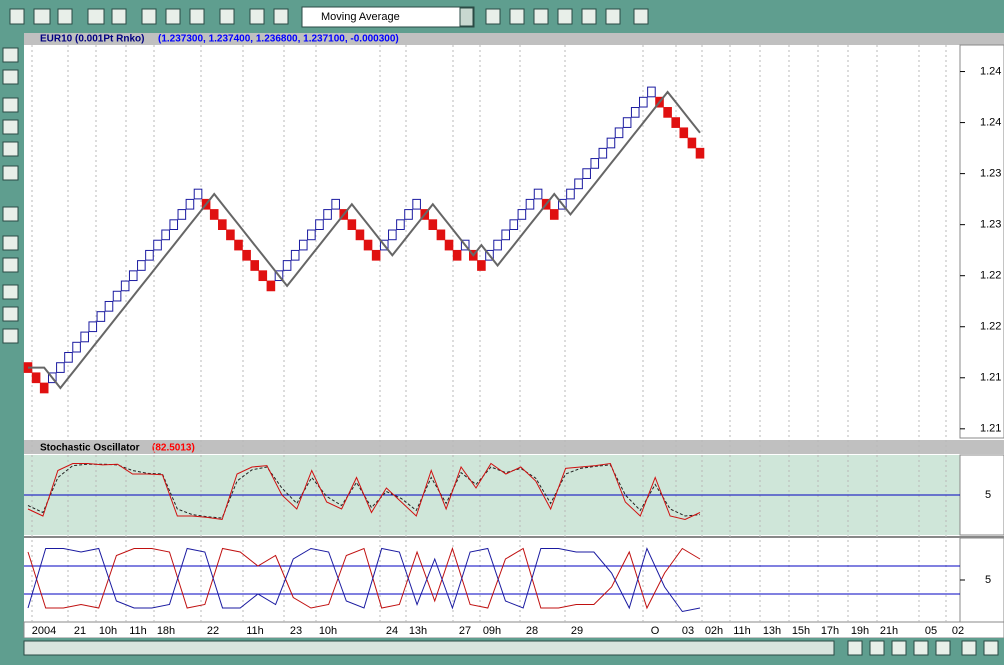 This screenshot has height=665, width=1004. What do you see at coordinates (10, 127) in the screenshot?
I see `hline-tool` at bounding box center [10, 127].